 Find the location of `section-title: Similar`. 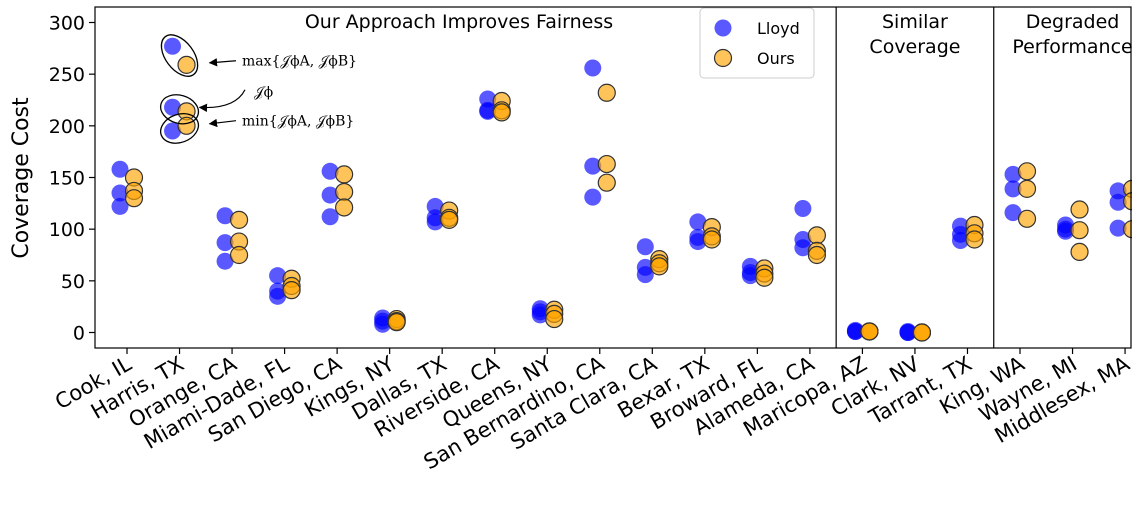

section-title: Similar is located at coordinates (915, 22).